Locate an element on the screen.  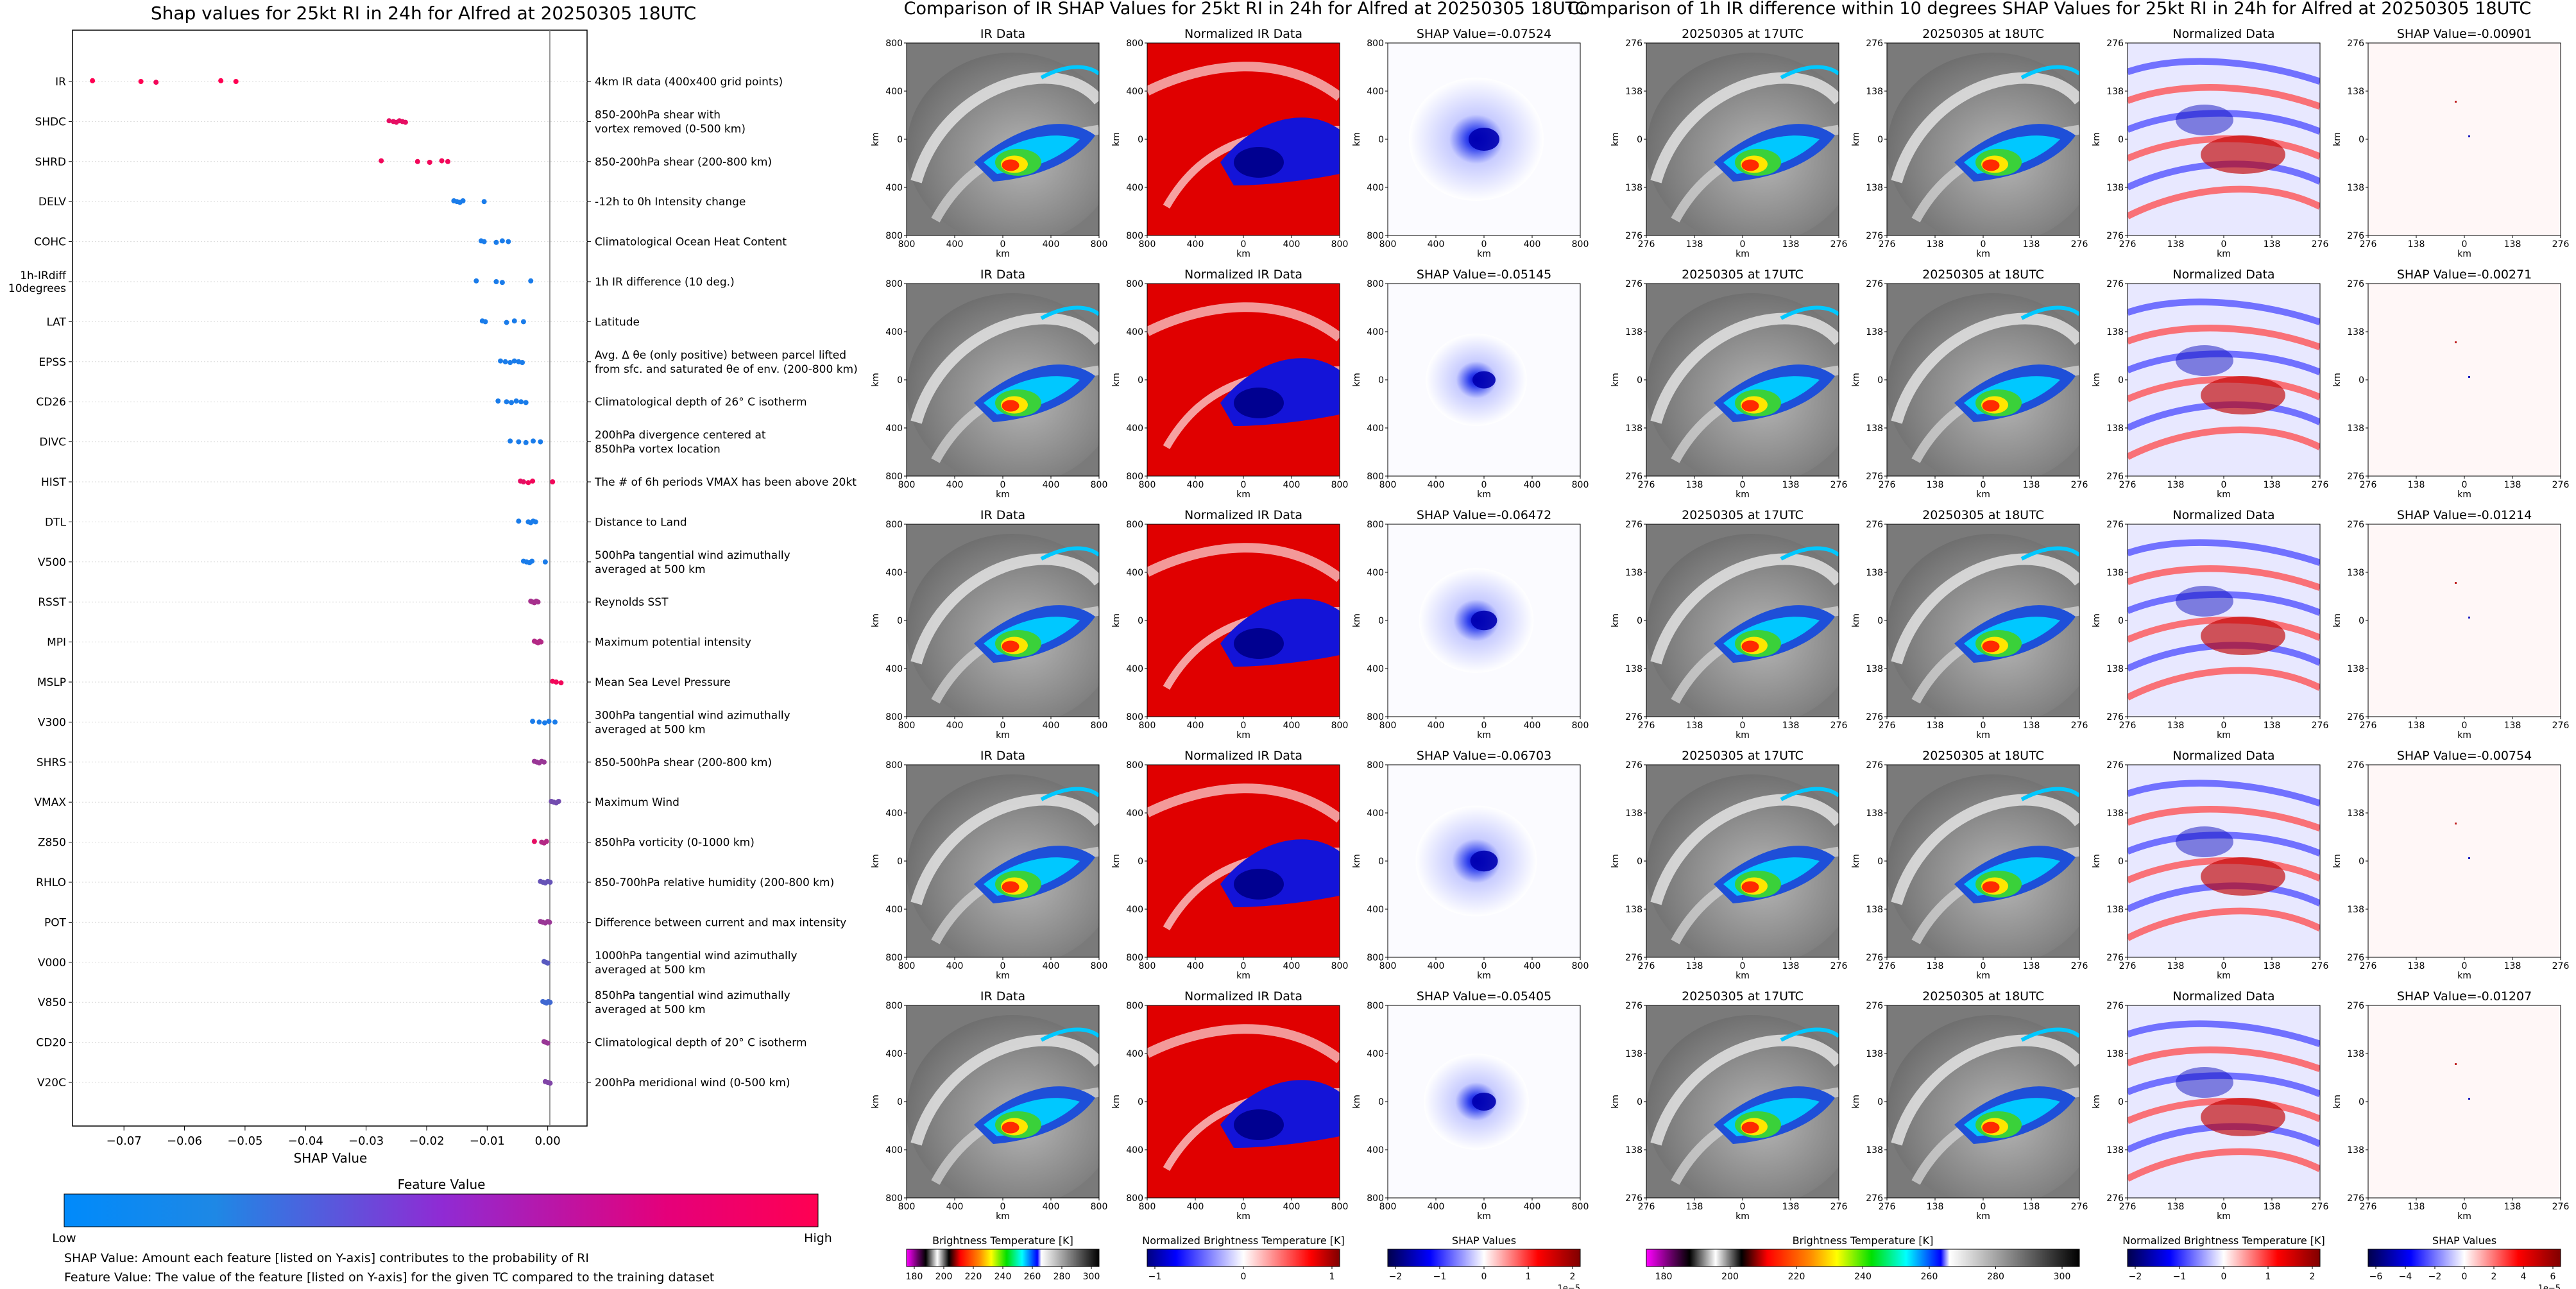
colorbar-low-label: Low is located at coordinates (64, 1238).